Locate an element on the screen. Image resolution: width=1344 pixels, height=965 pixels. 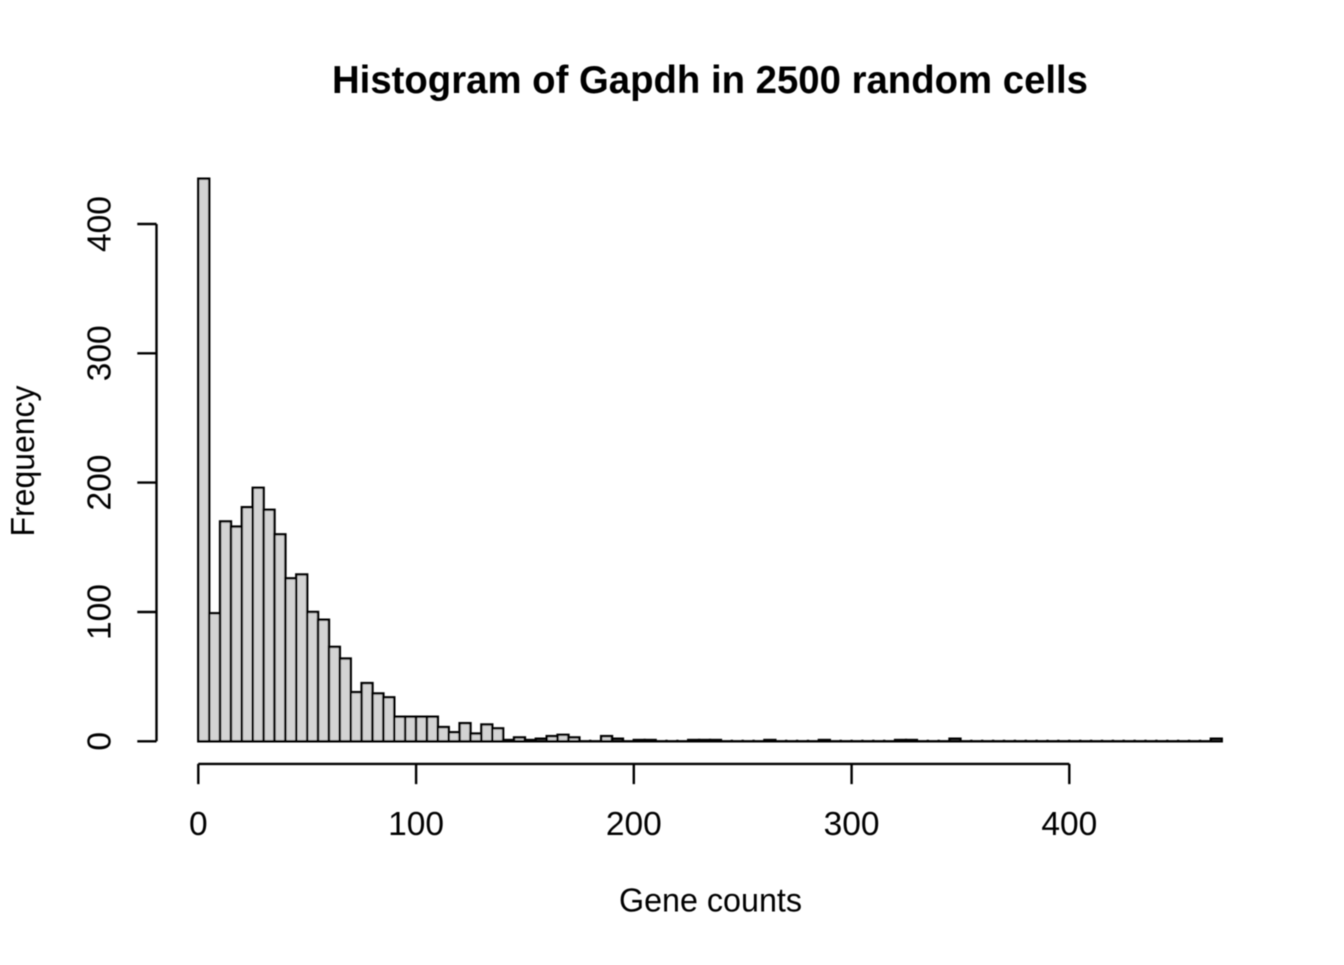
svg-text:Histogram of Gapdh in 2500 ran: Histogram of Gapdh in 2500 random cells is located at coordinates (710, 80).